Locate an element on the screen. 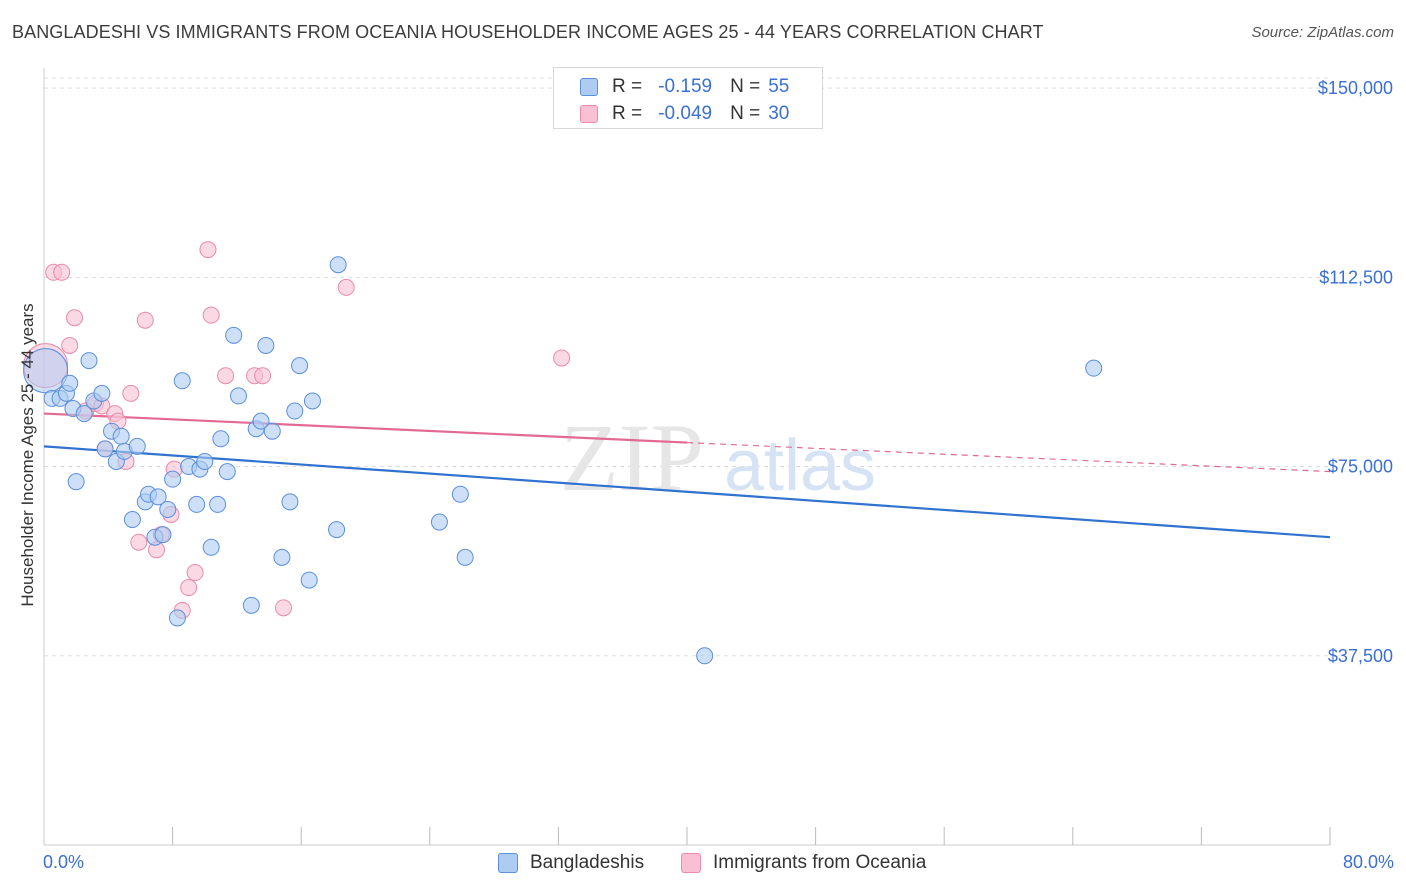  legend-item-bangladeshis: Bangladeshis is located at coordinates (571, 863).